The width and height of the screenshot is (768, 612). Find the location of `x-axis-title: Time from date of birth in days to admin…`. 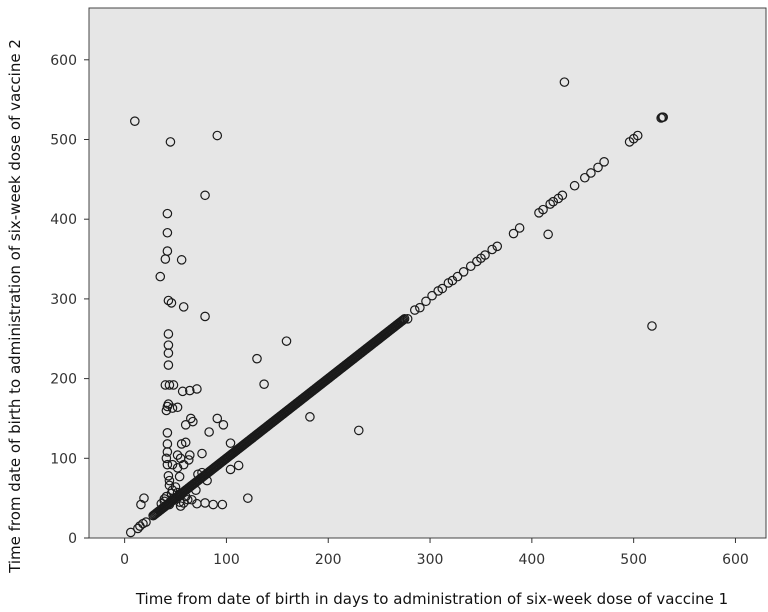

x-axis-title: Time from date of birth in days to admin… is located at coordinates (431, 599).